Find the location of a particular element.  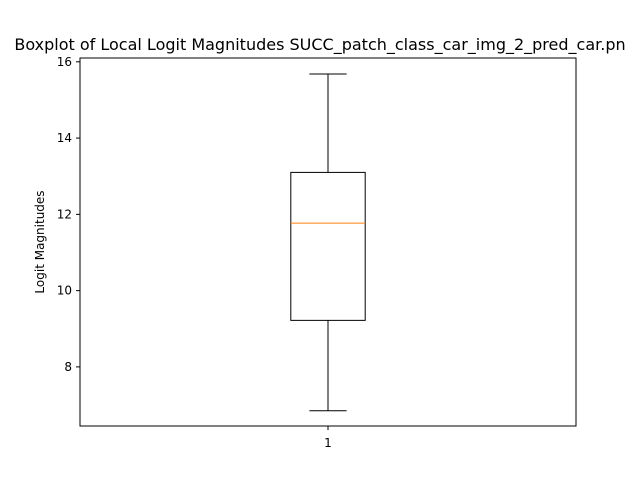

y-tick-label: 12 is located at coordinates (64, 214).